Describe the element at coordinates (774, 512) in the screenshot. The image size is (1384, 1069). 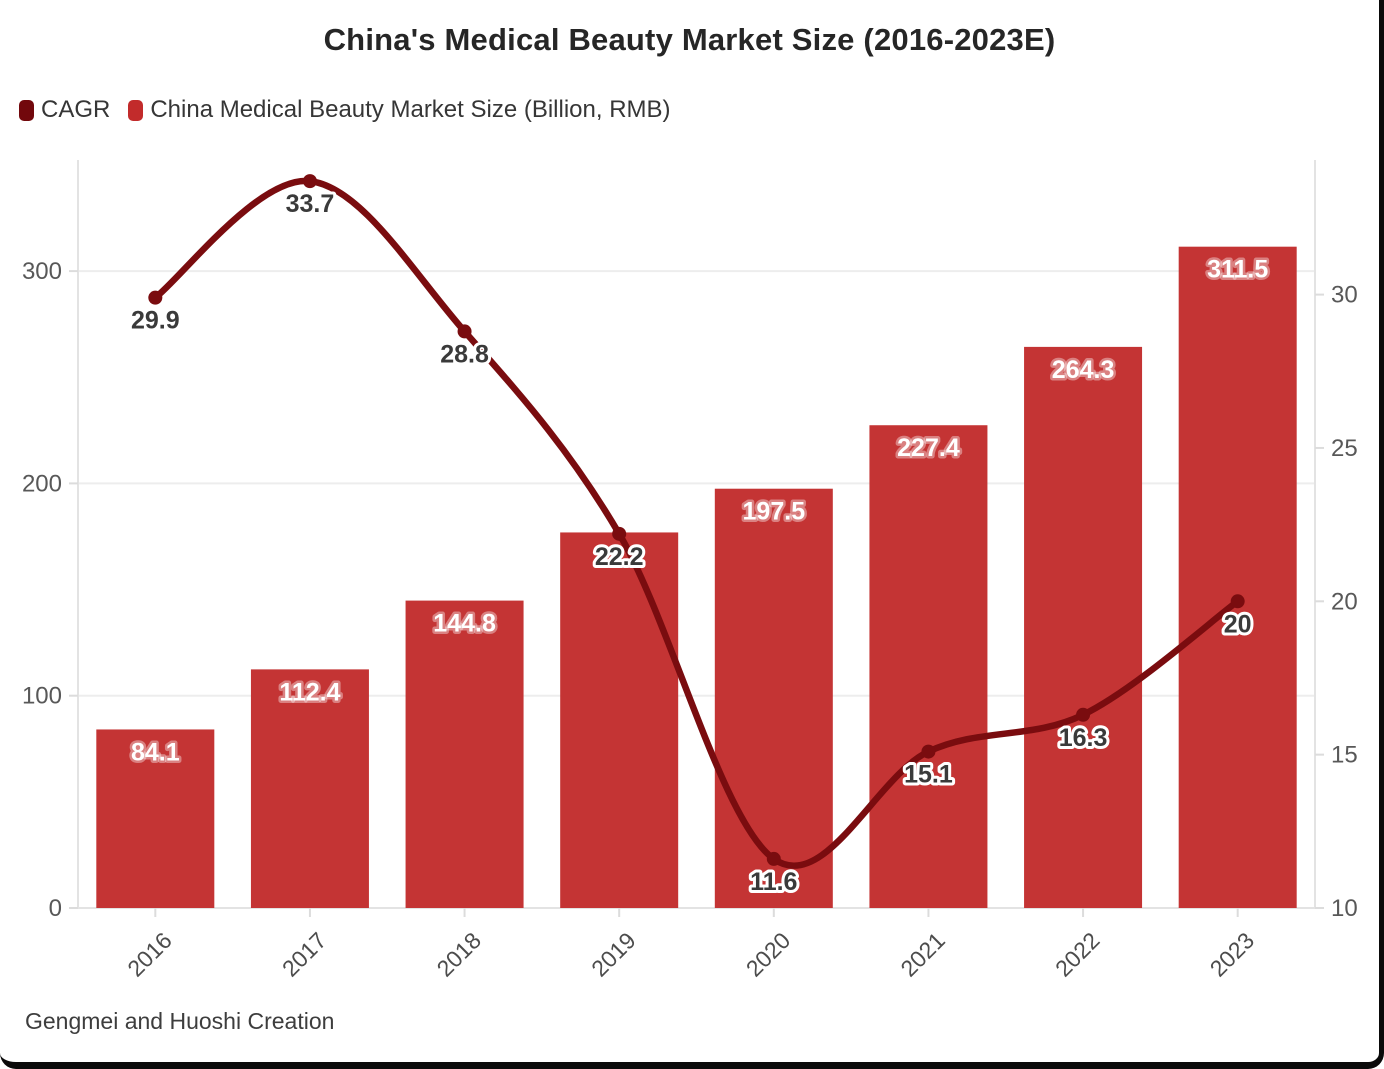
I see `bar-label-2020: 197.5` at that location.